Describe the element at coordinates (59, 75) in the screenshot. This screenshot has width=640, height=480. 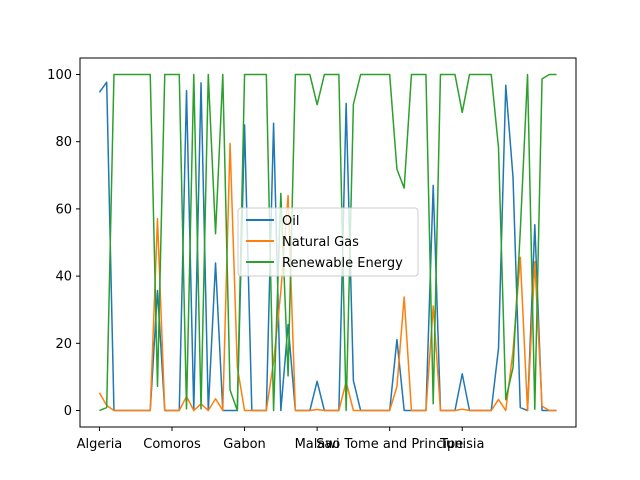
I see `y-tick-label: 100` at that location.